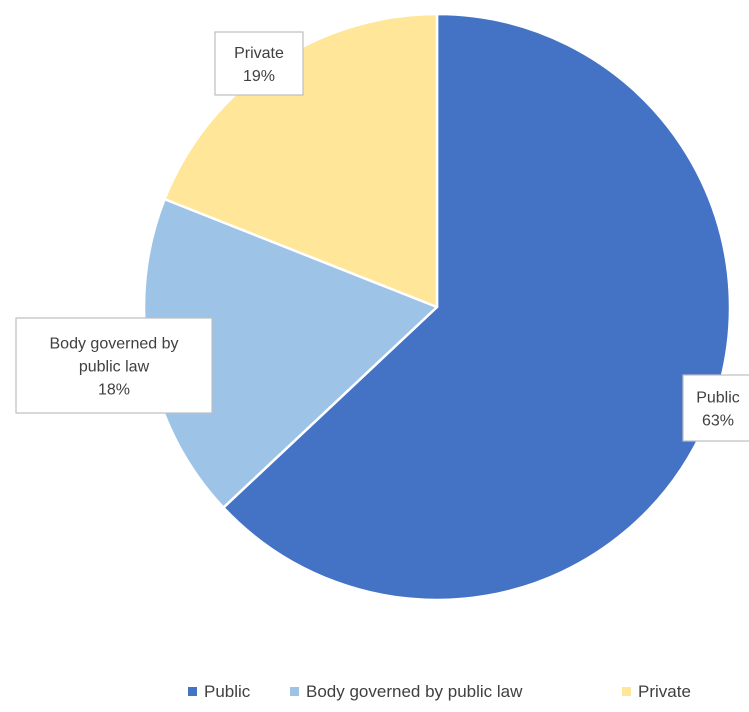  What do you see at coordinates (227, 691) in the screenshot?
I see `legend-label: Public` at bounding box center [227, 691].